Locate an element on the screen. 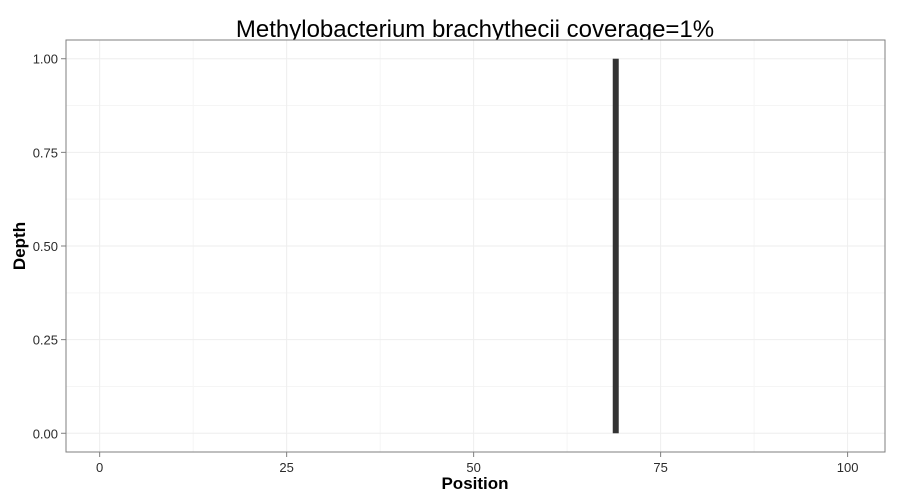 This screenshot has height=500, width=900. x-tick-label: 25 is located at coordinates (286, 467).